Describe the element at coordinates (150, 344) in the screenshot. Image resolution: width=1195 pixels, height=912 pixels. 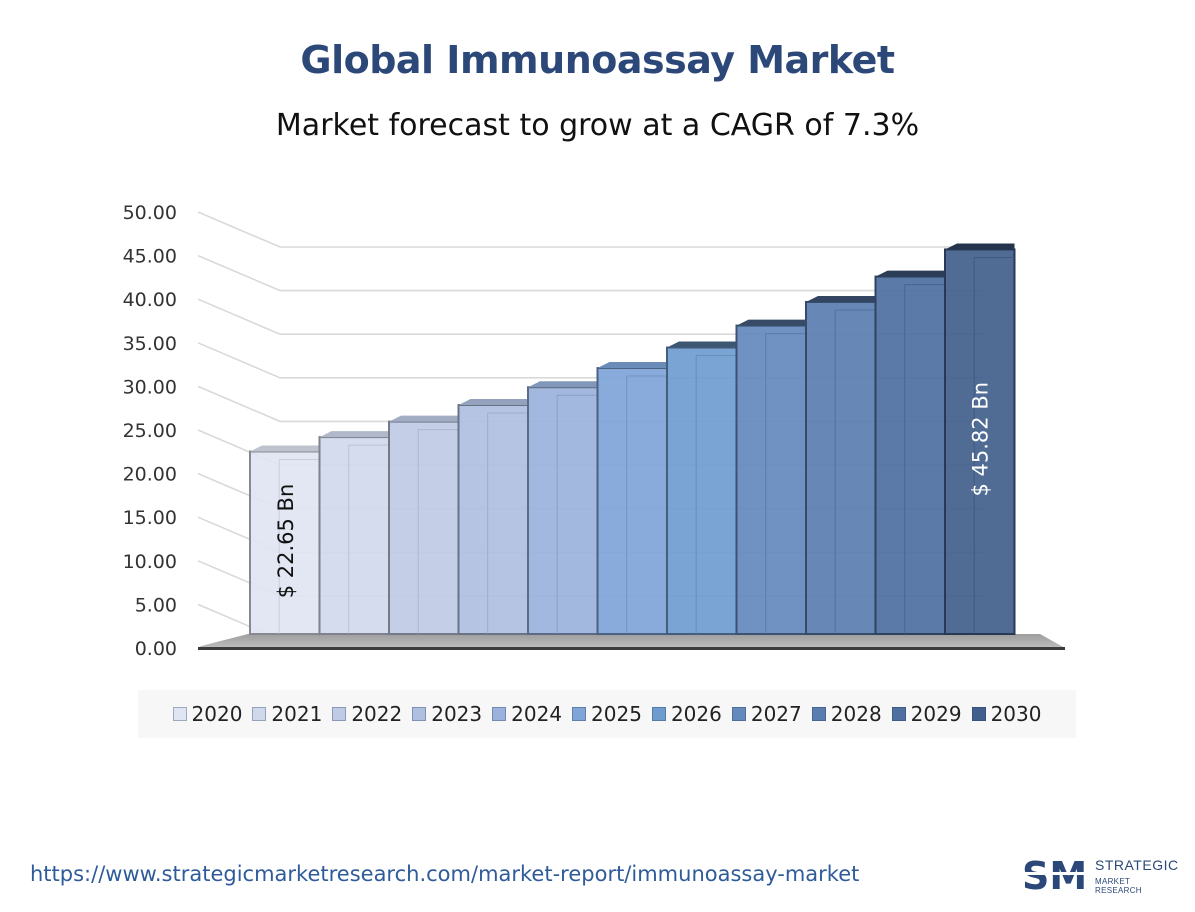
I see `y-tick-label: 35.00` at that location.